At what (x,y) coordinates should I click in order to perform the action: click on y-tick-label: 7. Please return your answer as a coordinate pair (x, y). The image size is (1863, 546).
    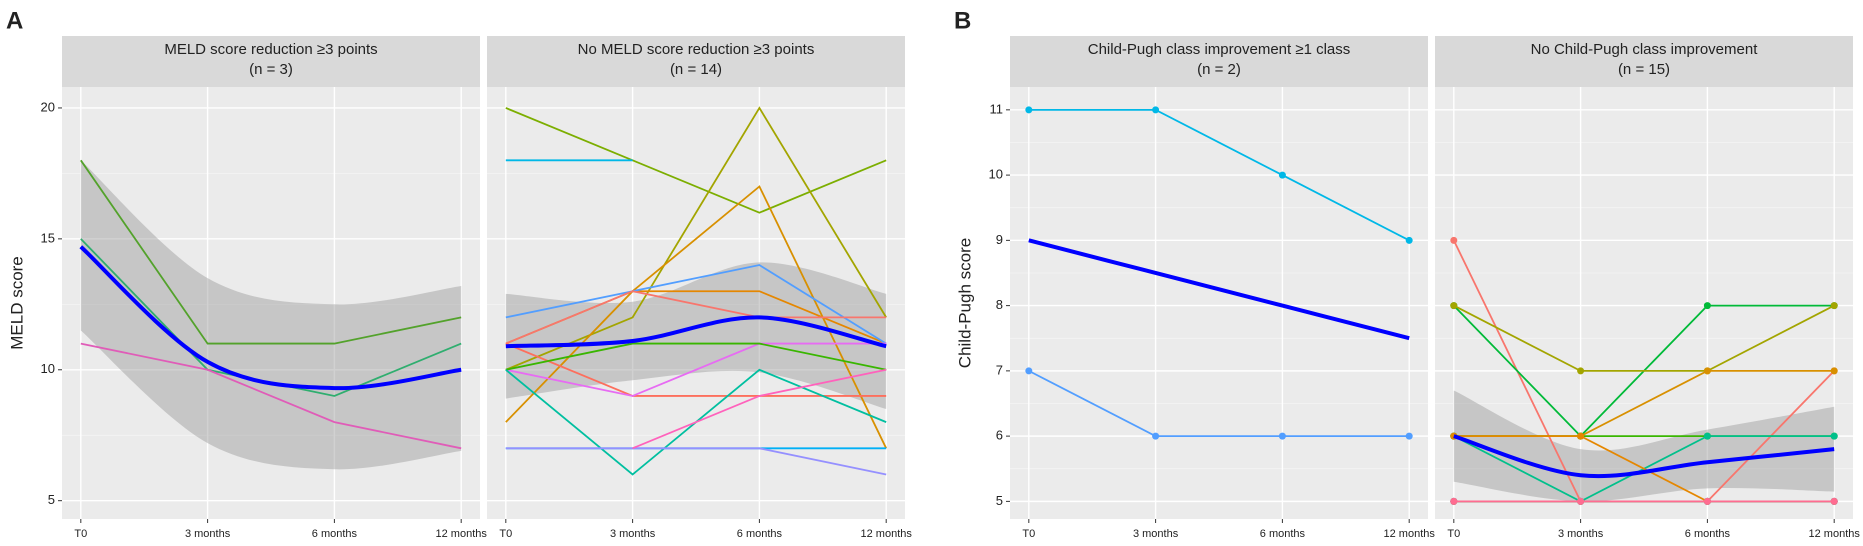
    Looking at the image, I should click on (999, 369).